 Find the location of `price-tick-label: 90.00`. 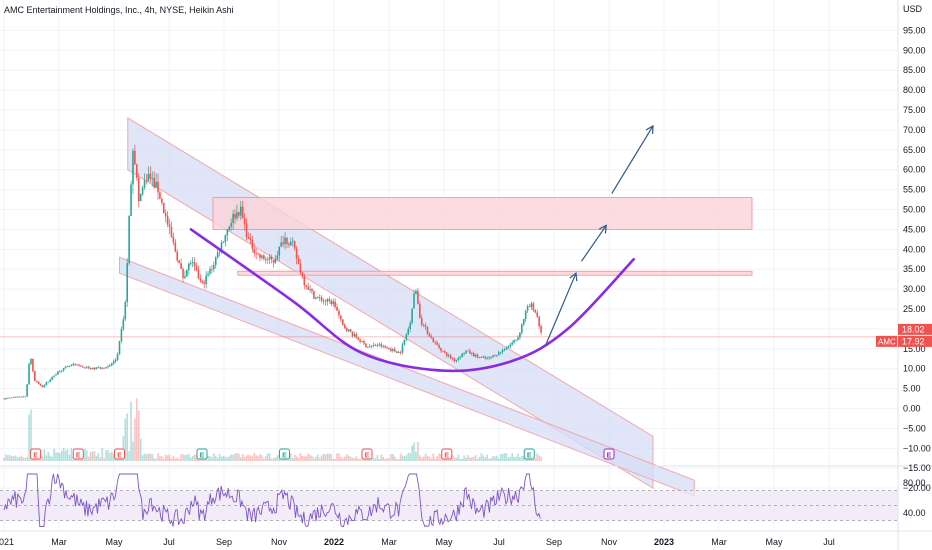

price-tick-label: 90.00 is located at coordinates (914, 50).